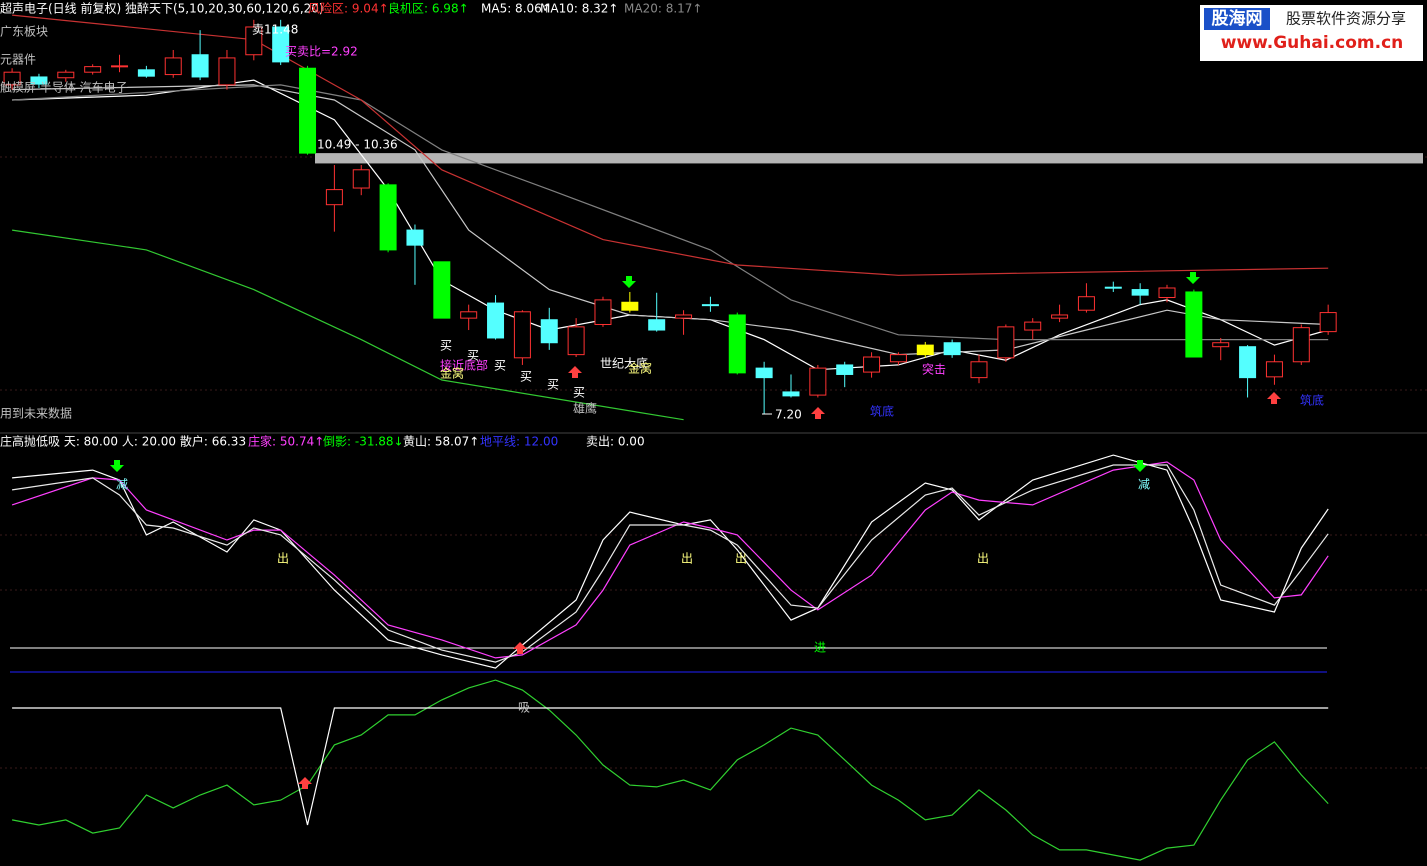  I want to click on ma-line, so click(348, 325).